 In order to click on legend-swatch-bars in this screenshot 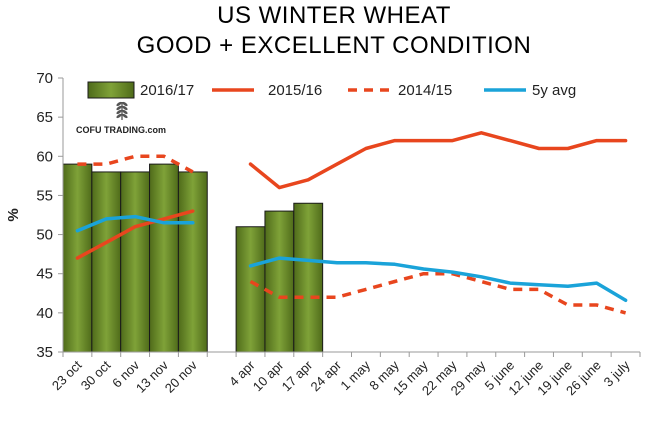, I will do `click(111, 90)`.